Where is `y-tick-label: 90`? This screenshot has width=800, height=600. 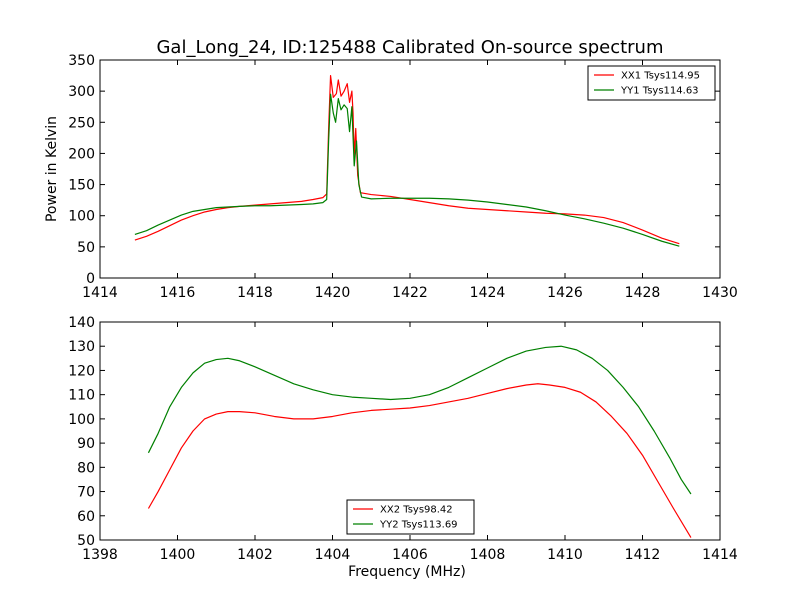 y-tick-label: 90 is located at coordinates (86, 444).